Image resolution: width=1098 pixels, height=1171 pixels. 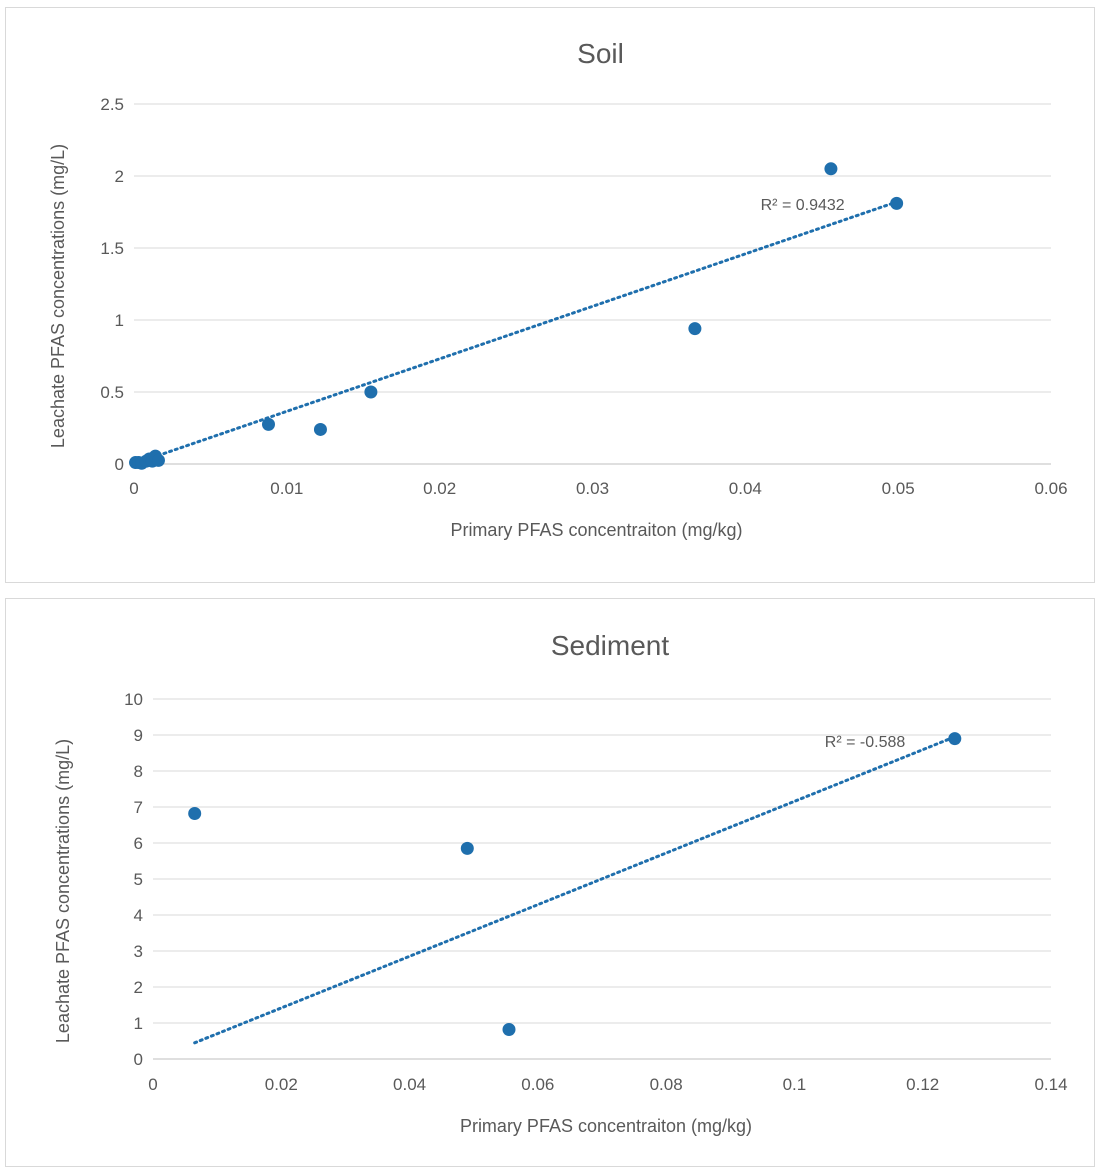 What do you see at coordinates (138, 771) in the screenshot?
I see `y-tick-label: 8` at bounding box center [138, 771].